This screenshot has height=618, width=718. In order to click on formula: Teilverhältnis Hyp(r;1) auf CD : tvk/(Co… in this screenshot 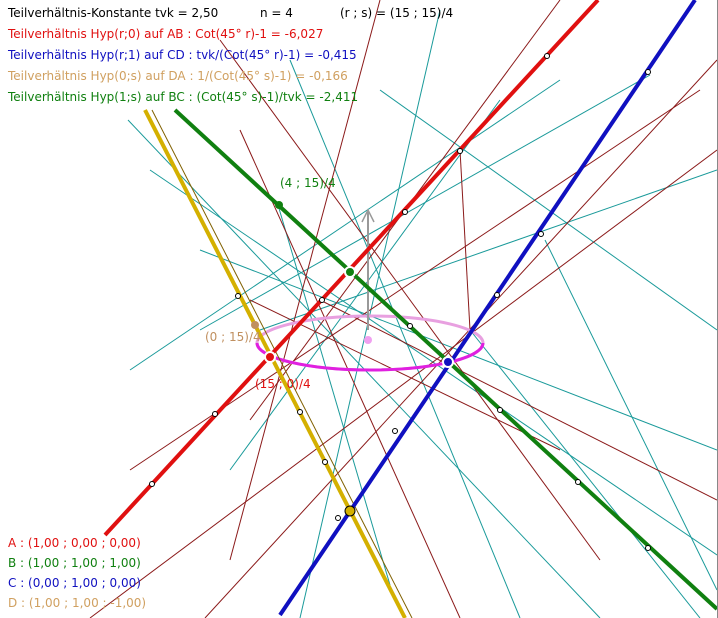, I will do `click(182, 55)`.